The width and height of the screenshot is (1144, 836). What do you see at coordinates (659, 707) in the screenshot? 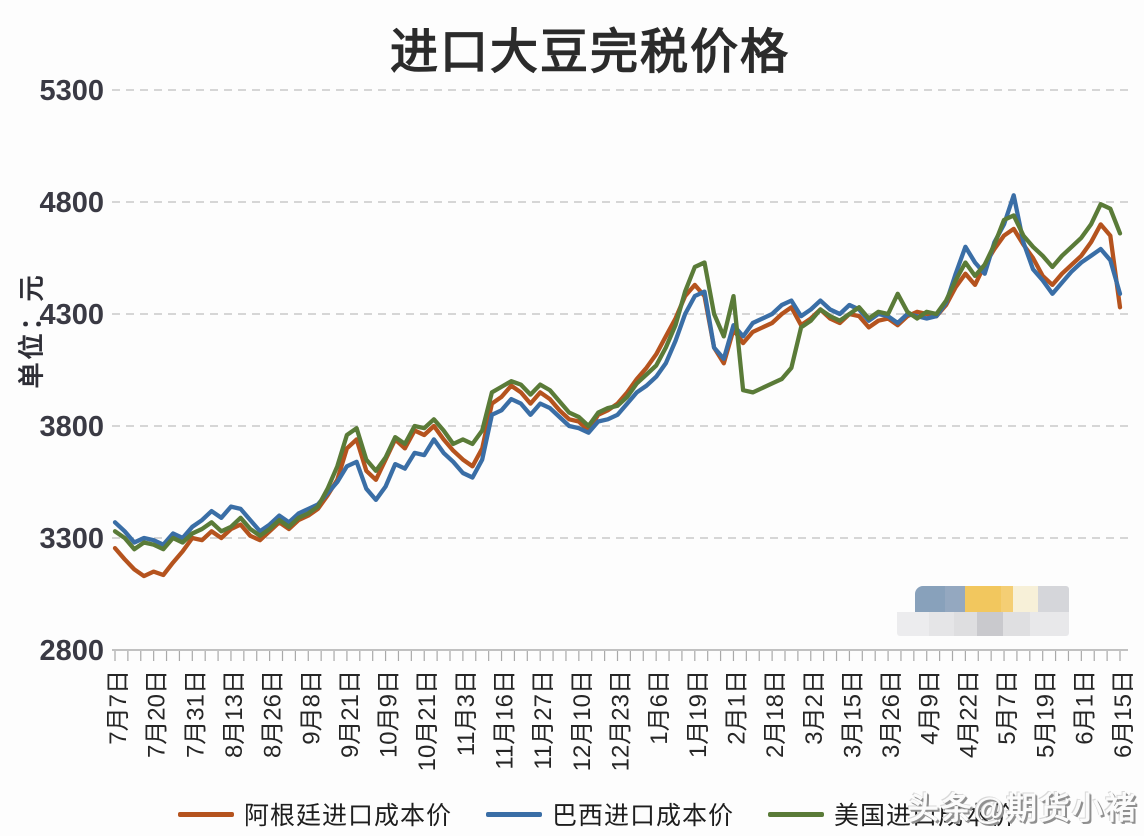
I see `x-tick-label: 1月6日` at bounding box center [659, 707].